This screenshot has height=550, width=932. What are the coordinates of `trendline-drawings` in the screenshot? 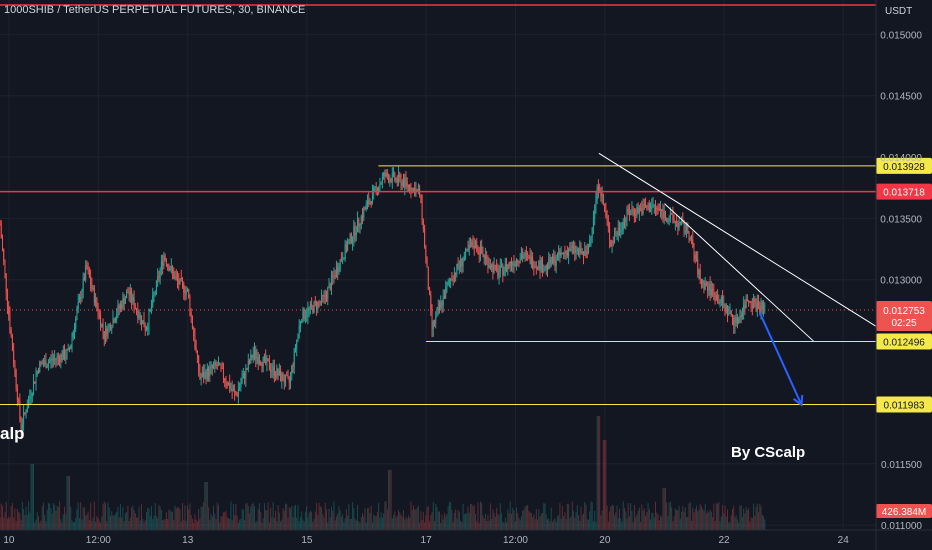 It's located at (737, 279).